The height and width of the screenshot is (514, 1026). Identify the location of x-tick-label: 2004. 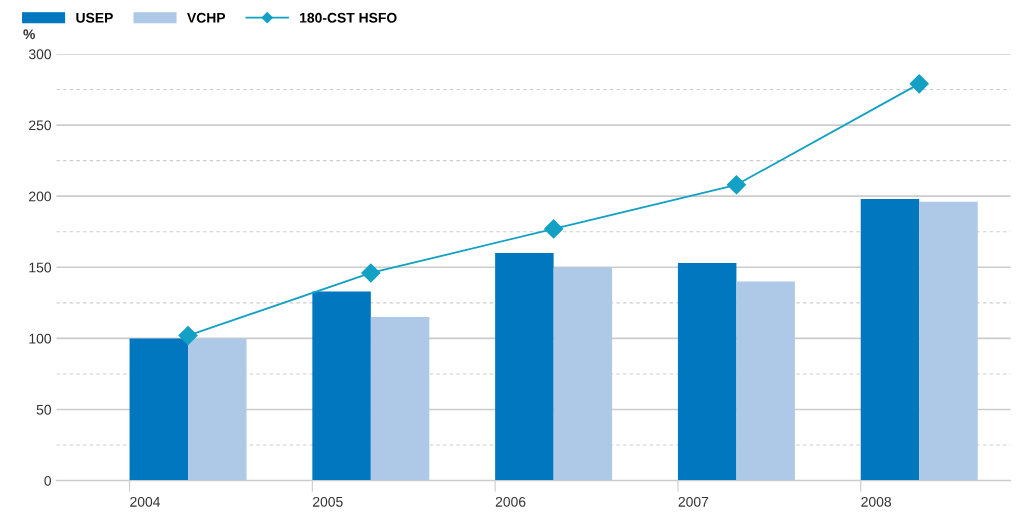
(145, 501).